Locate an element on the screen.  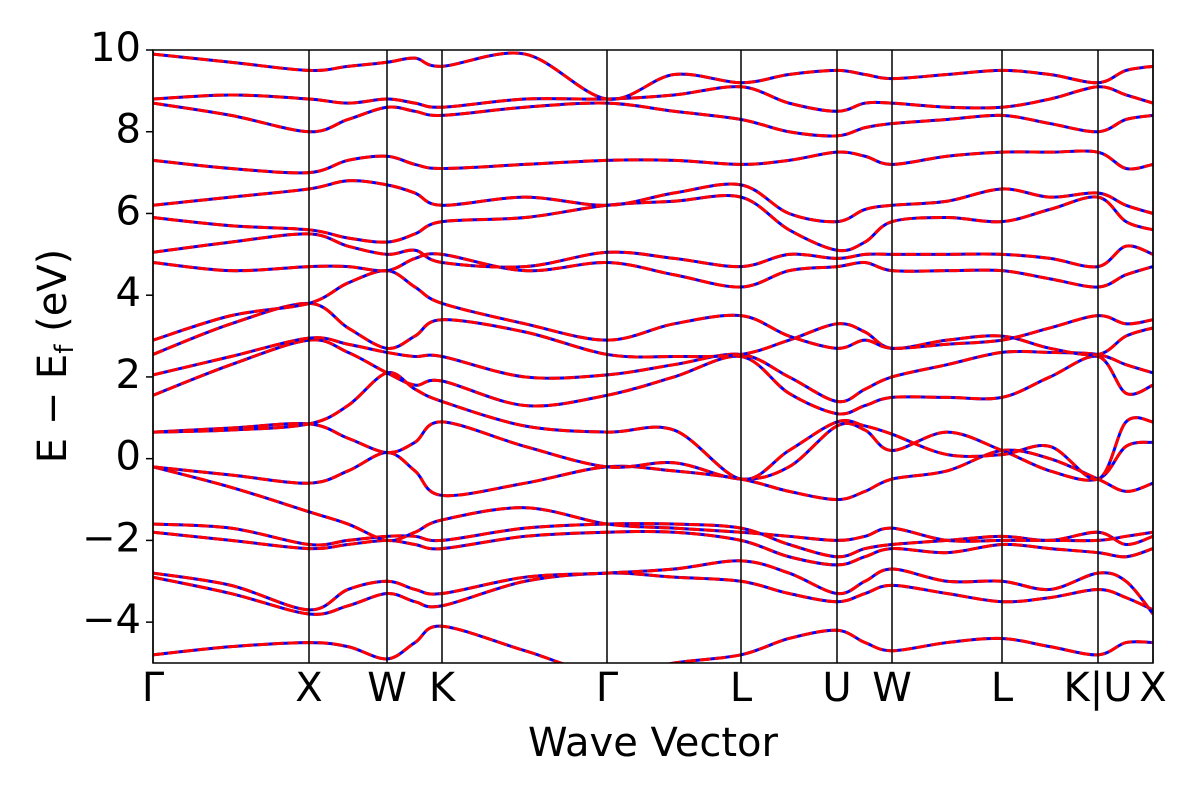
y-tick-label: 10 is located at coordinates (115, 48).